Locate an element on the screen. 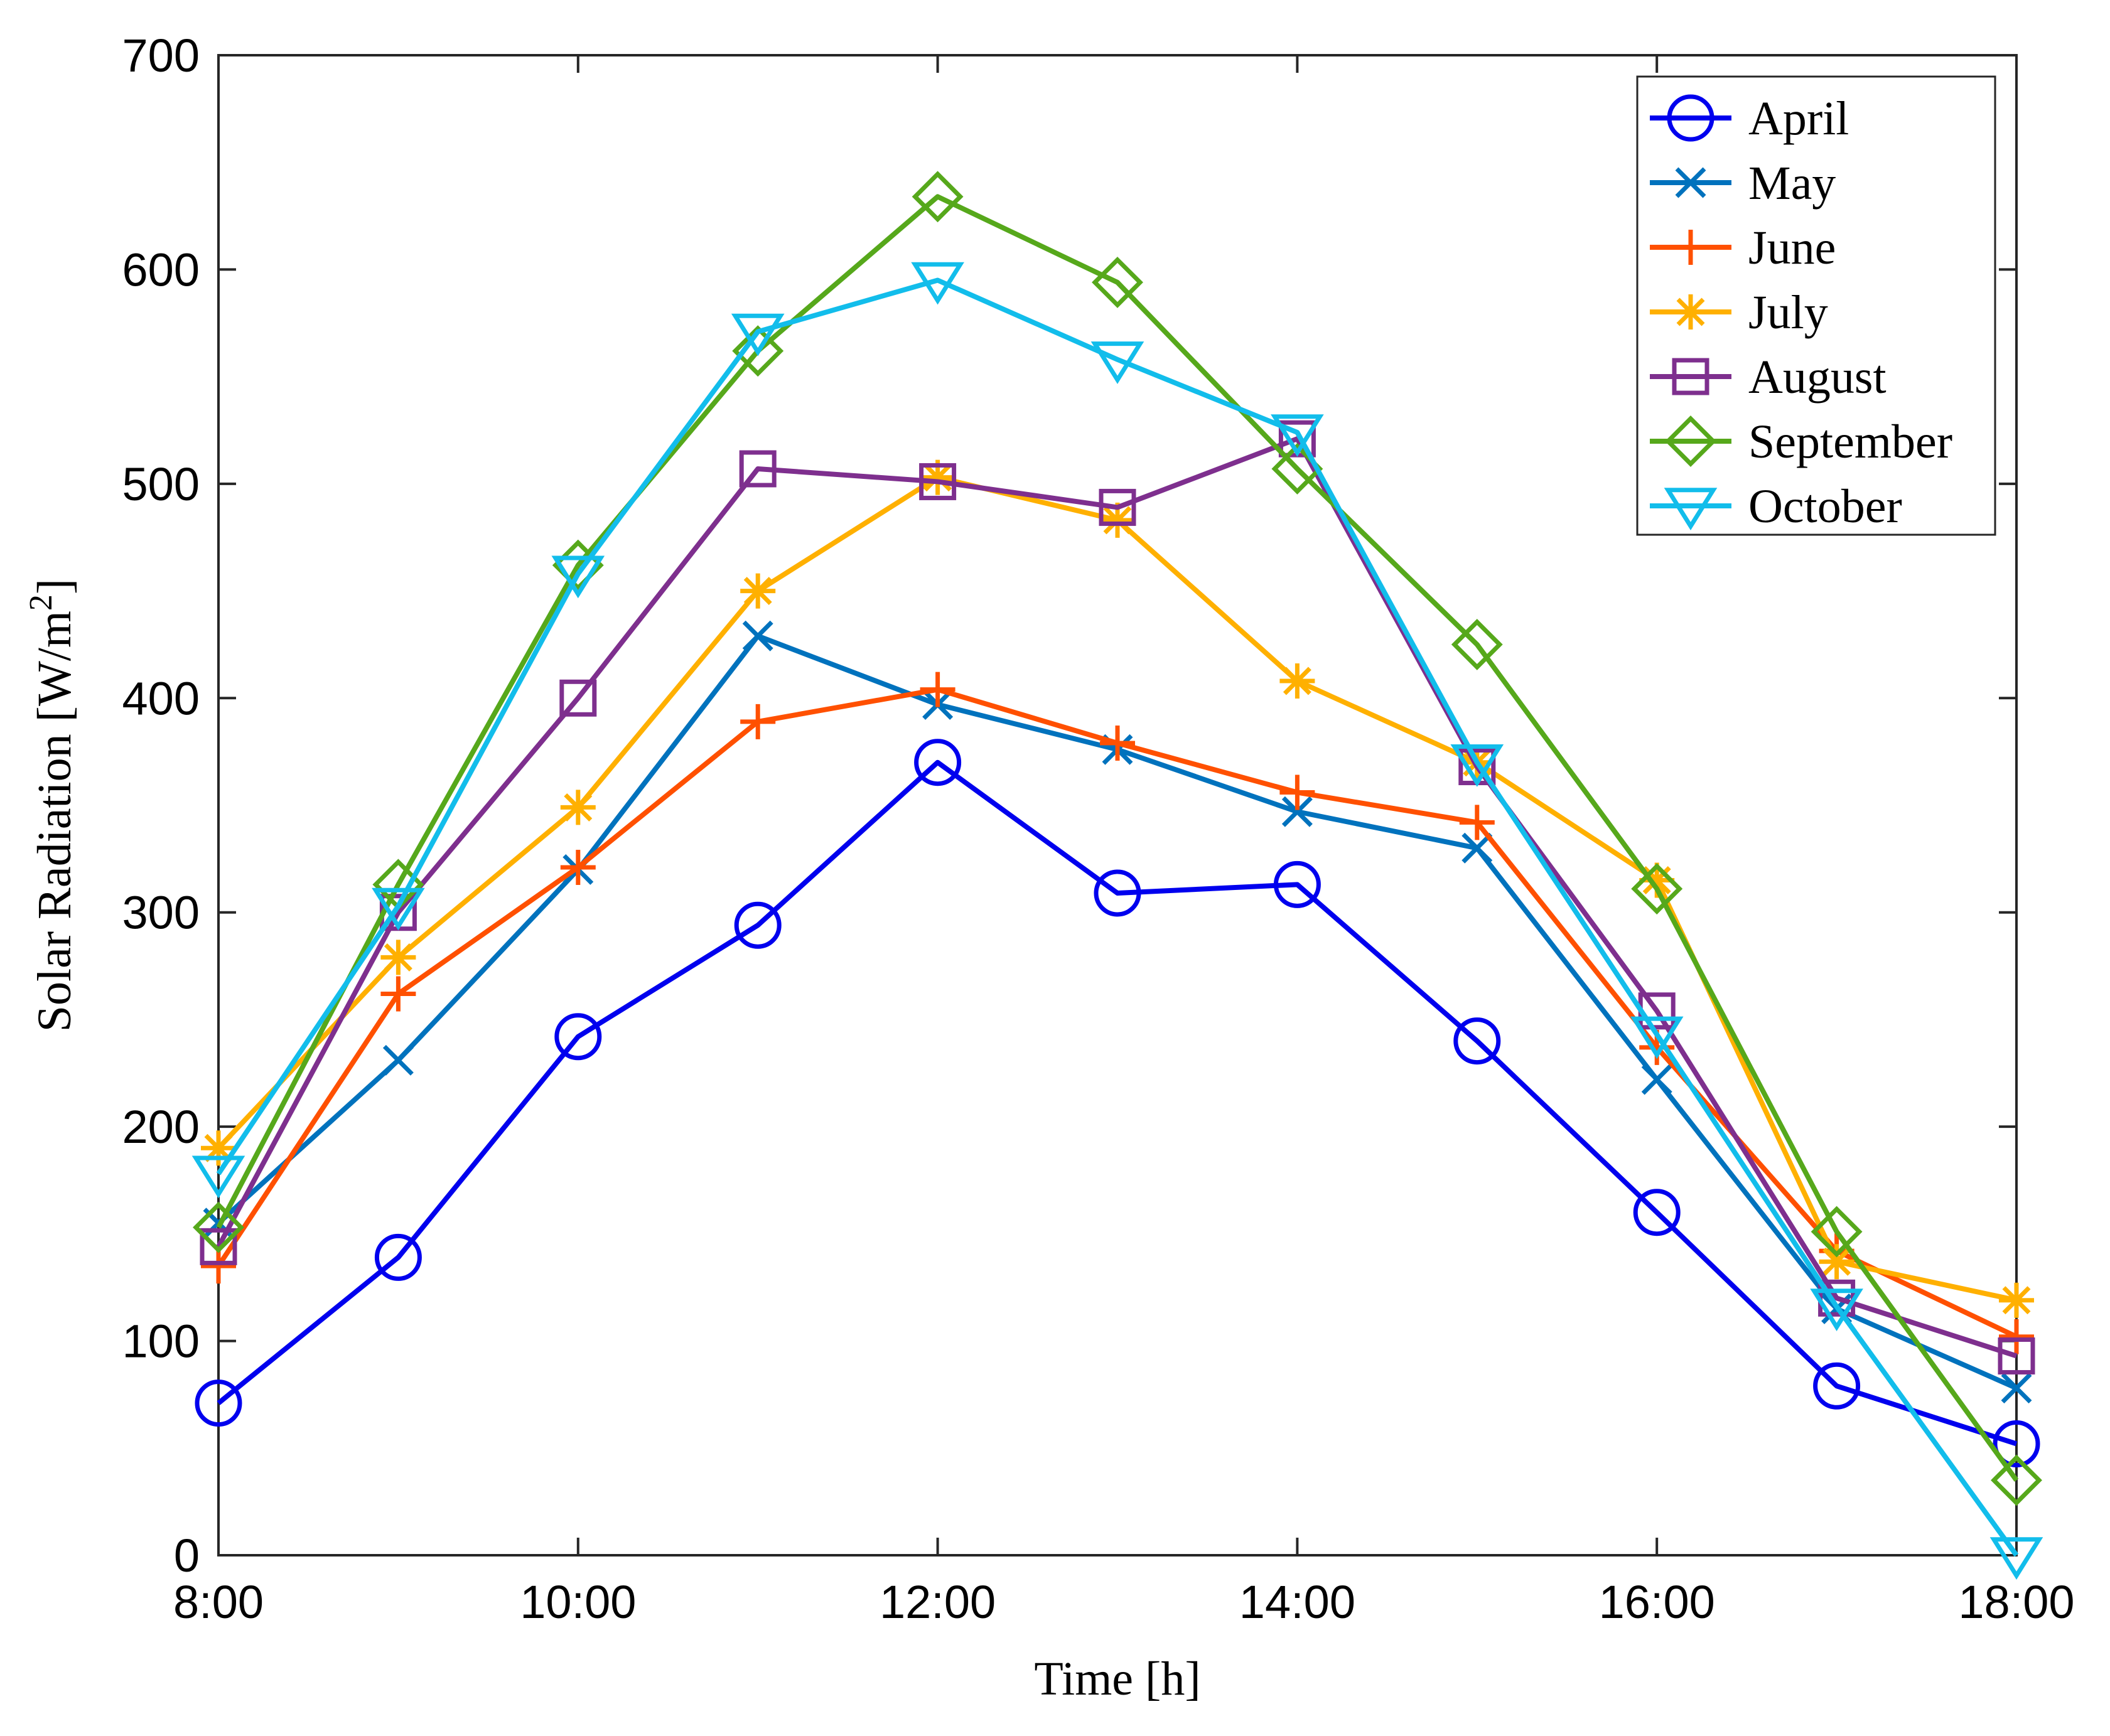 Image resolution: width=2110 pixels, height=1736 pixels. legend-item-june: June is located at coordinates (1743, 248).